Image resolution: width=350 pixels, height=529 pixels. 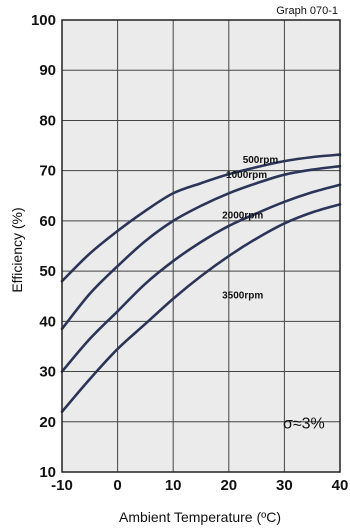 I want to click on series-label-2000rpm: 2000rpm, so click(x=242, y=215).